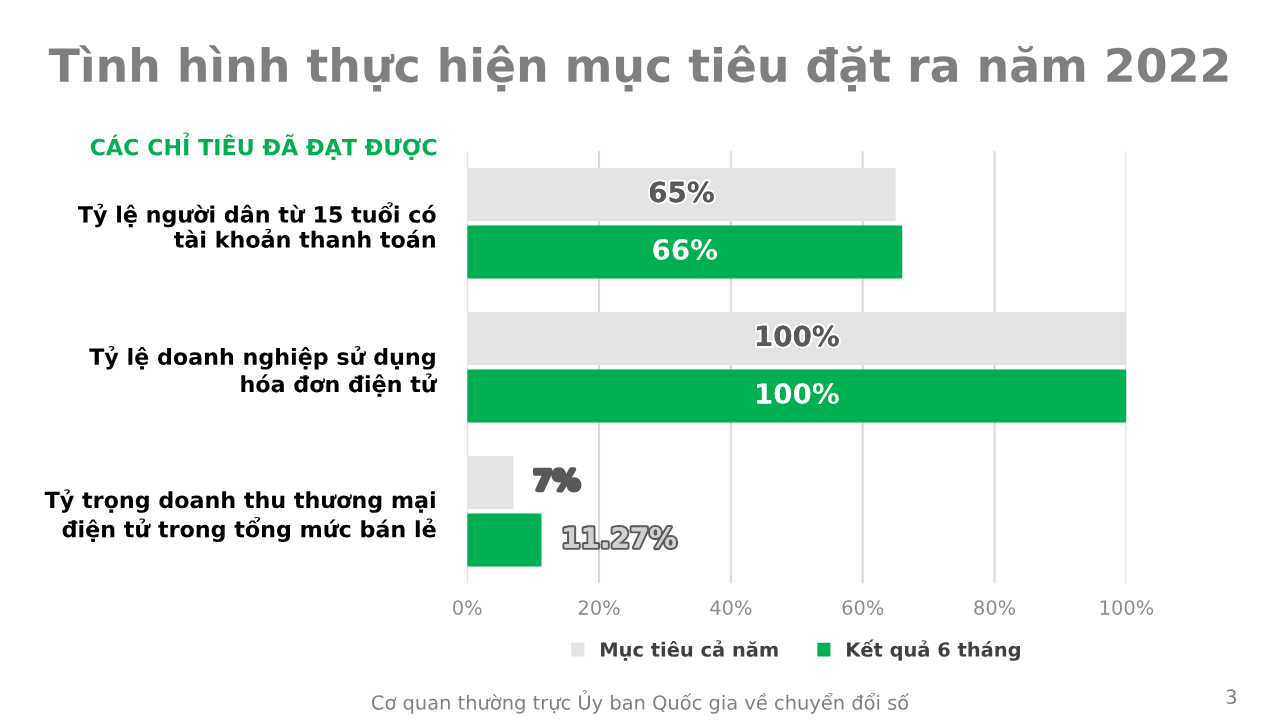 This screenshot has height=720, width=1280. I want to click on data-label: 65%, so click(681, 192).